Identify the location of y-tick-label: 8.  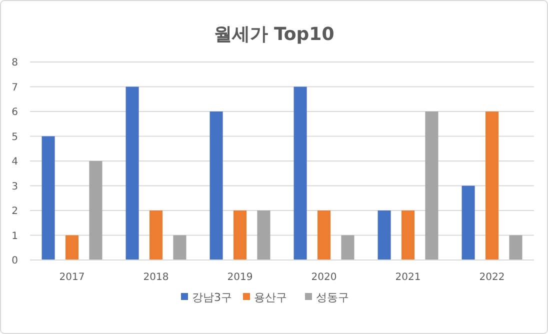
(15, 63).